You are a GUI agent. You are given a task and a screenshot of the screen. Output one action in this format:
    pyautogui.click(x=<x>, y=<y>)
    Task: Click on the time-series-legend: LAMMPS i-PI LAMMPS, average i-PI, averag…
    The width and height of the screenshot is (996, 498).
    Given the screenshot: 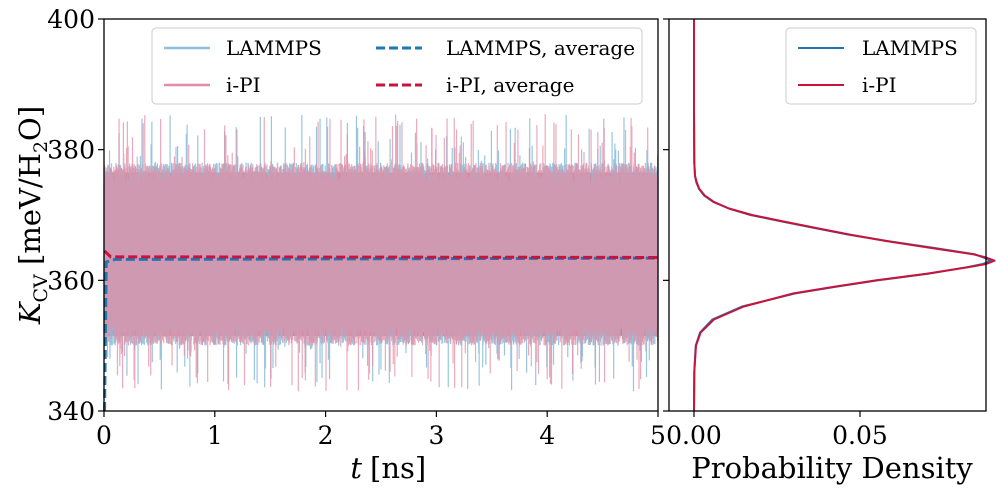 What is the action you would take?
    pyautogui.click(x=397, y=66)
    